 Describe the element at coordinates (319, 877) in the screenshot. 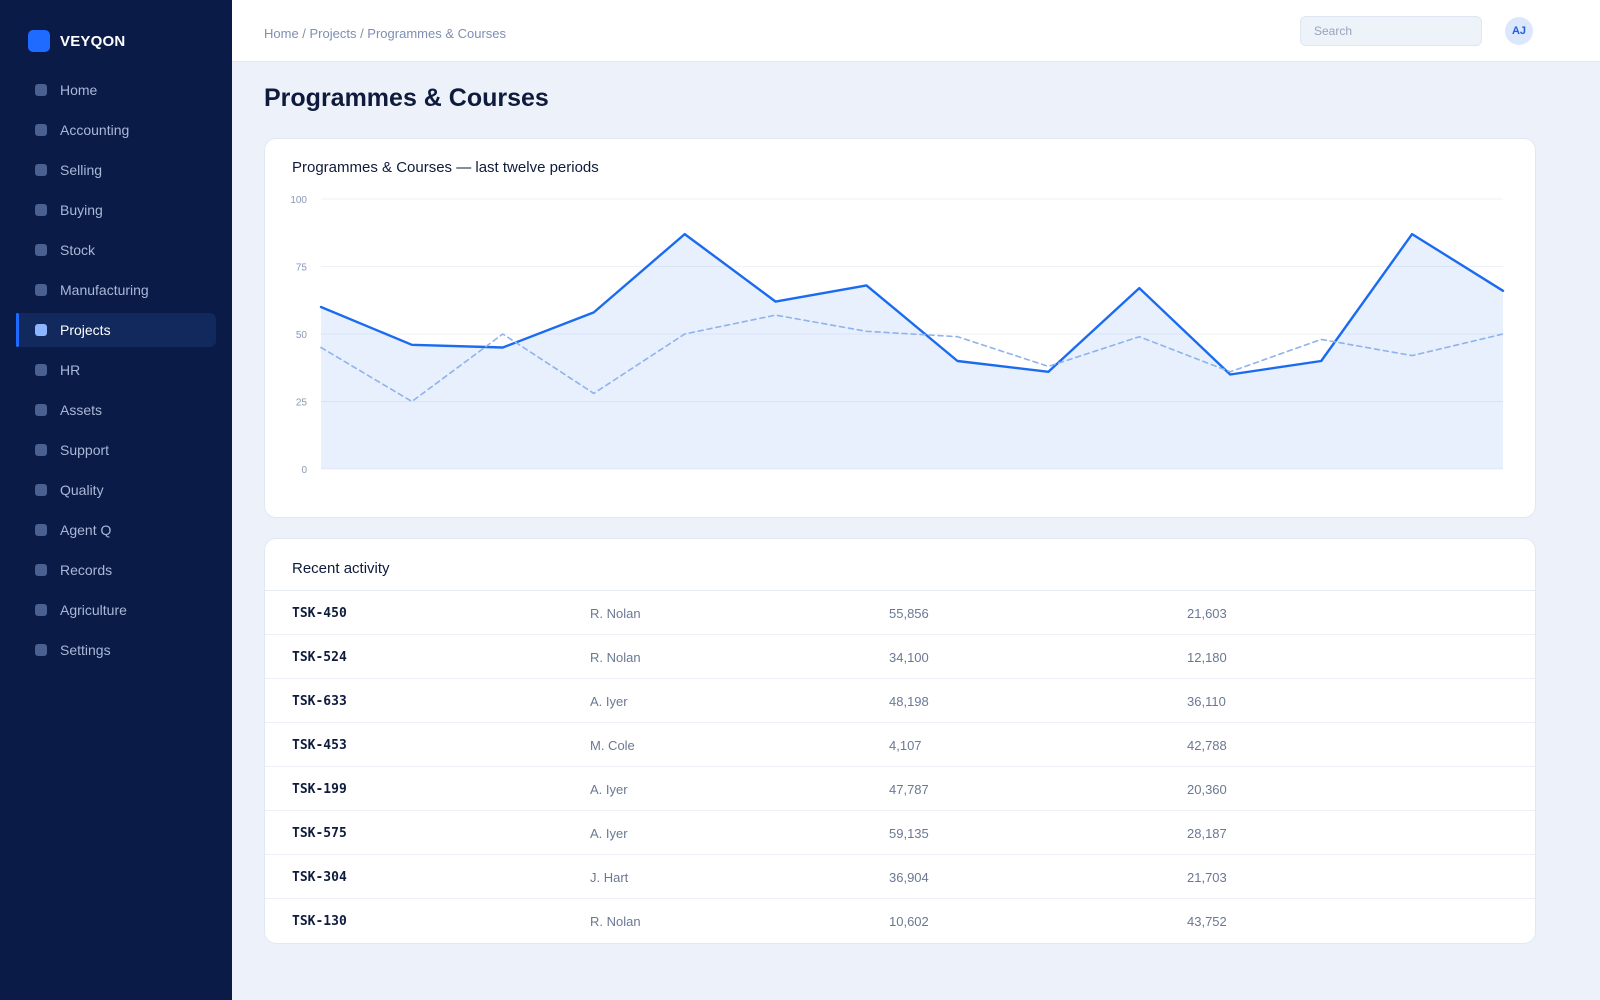

I see `cell-task-id: TSK-304` at that location.